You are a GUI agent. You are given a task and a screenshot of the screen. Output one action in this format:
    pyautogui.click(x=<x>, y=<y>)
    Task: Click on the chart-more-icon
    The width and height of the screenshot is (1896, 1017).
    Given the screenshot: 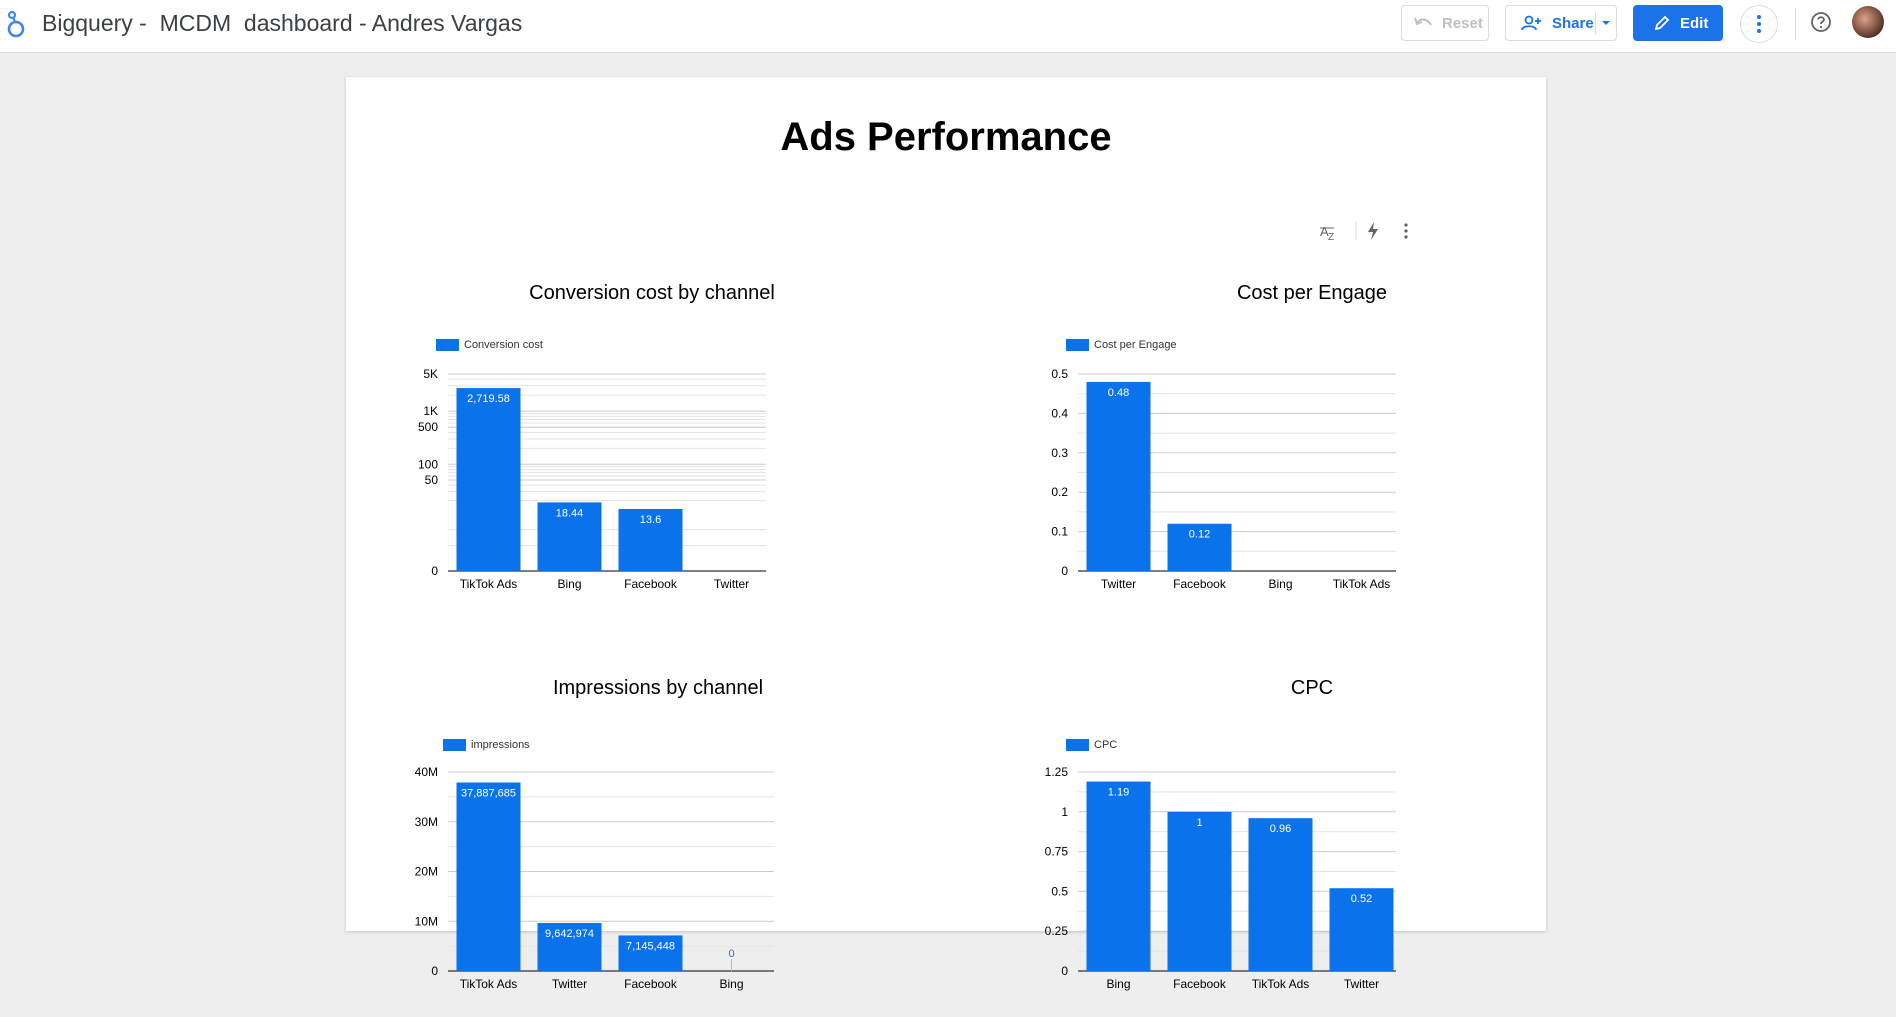 What is the action you would take?
    pyautogui.click(x=1406, y=231)
    